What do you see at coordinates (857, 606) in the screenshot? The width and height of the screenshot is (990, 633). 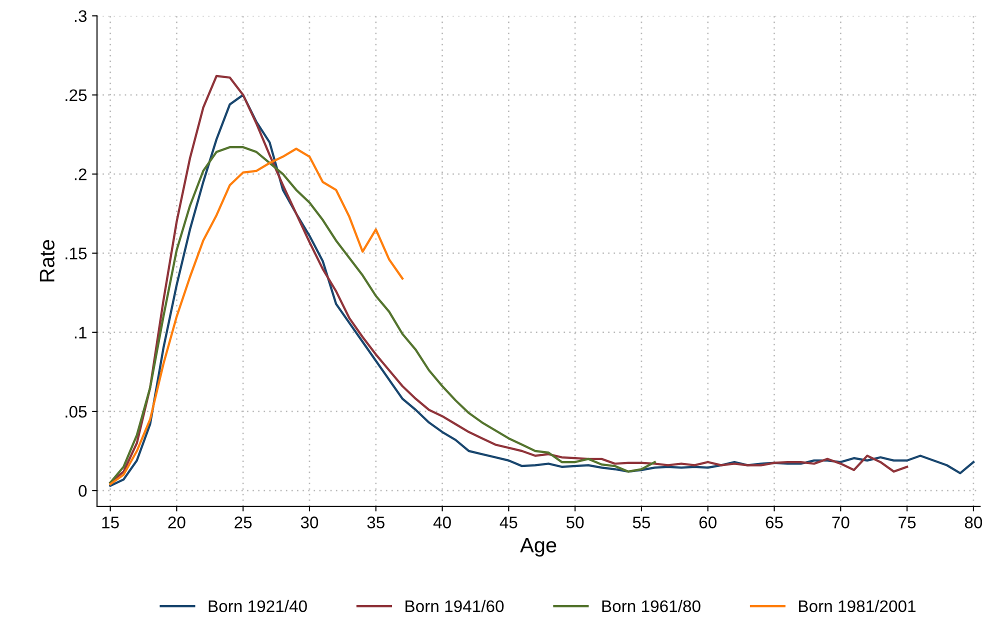 I see `legend-label: Born 1981/2001` at bounding box center [857, 606].